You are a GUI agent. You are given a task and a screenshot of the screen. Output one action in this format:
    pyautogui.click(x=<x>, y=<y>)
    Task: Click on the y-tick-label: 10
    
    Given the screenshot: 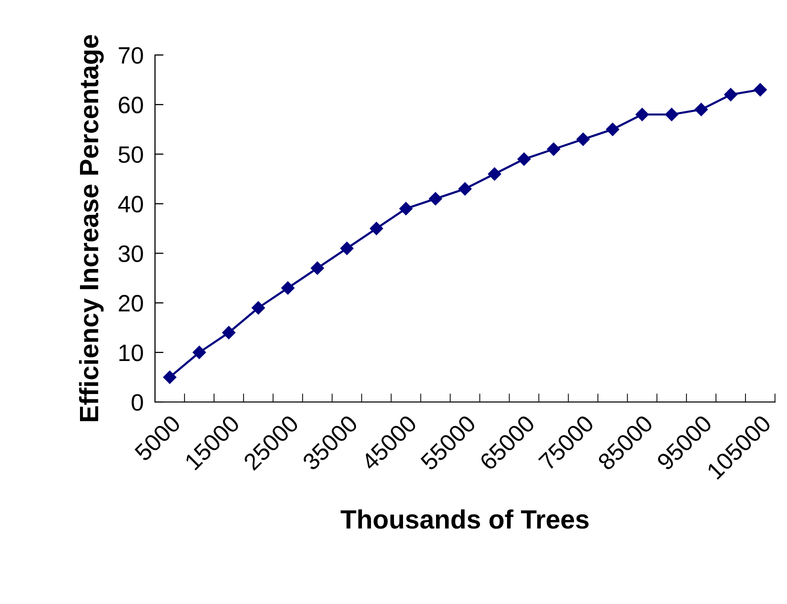 What is the action you would take?
    pyautogui.click(x=131, y=353)
    